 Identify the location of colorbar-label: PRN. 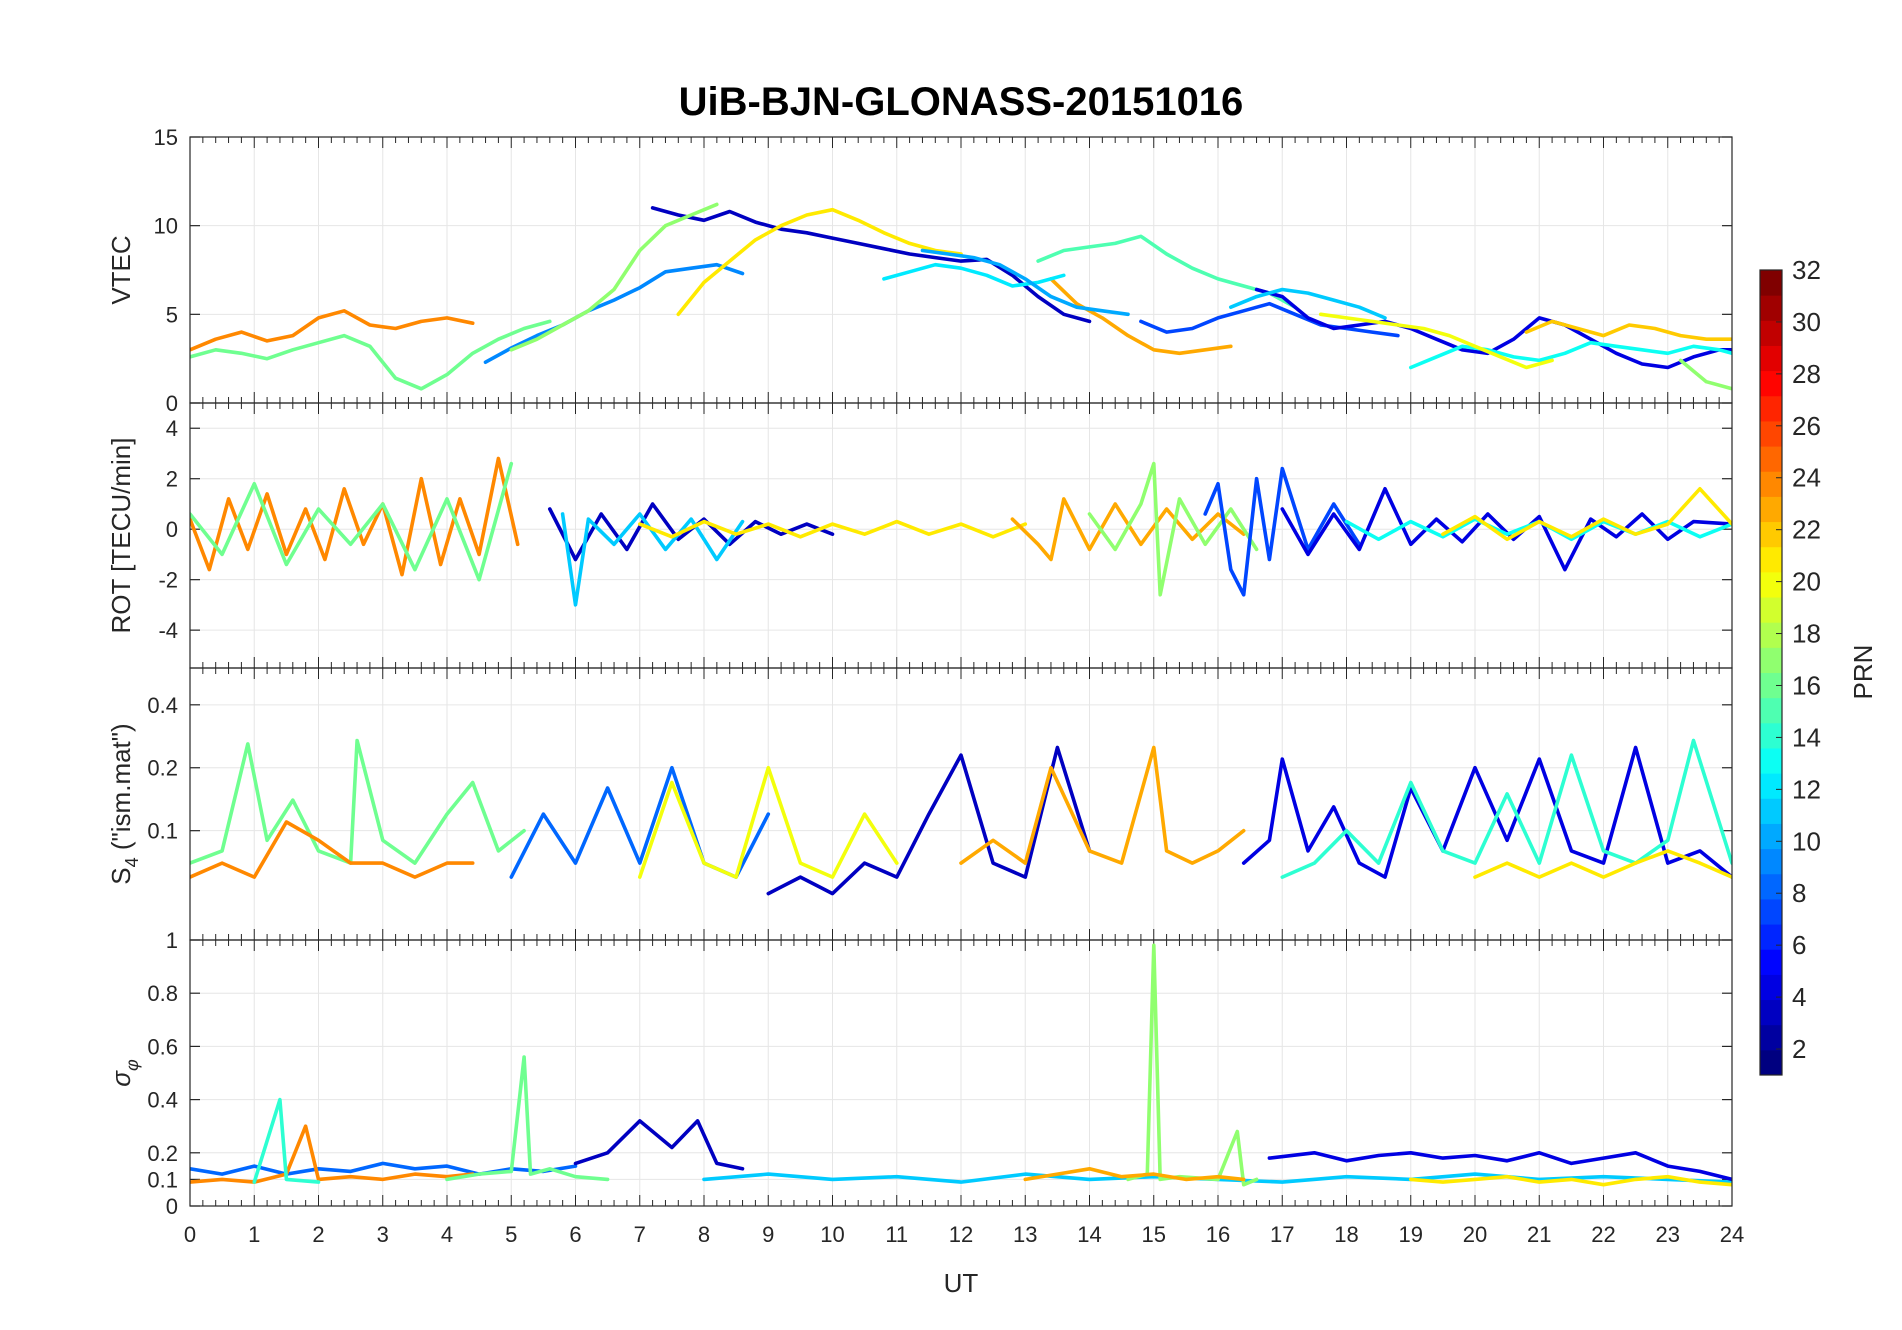
(1863, 672).